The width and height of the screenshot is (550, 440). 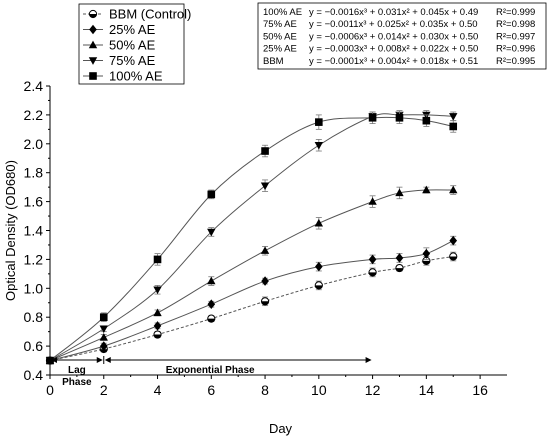 What do you see at coordinates (393, 24) in the screenshot?
I see `equation-formula: y = −0.0011x³ + 0.025x² + 0.035x + 0.50` at bounding box center [393, 24].